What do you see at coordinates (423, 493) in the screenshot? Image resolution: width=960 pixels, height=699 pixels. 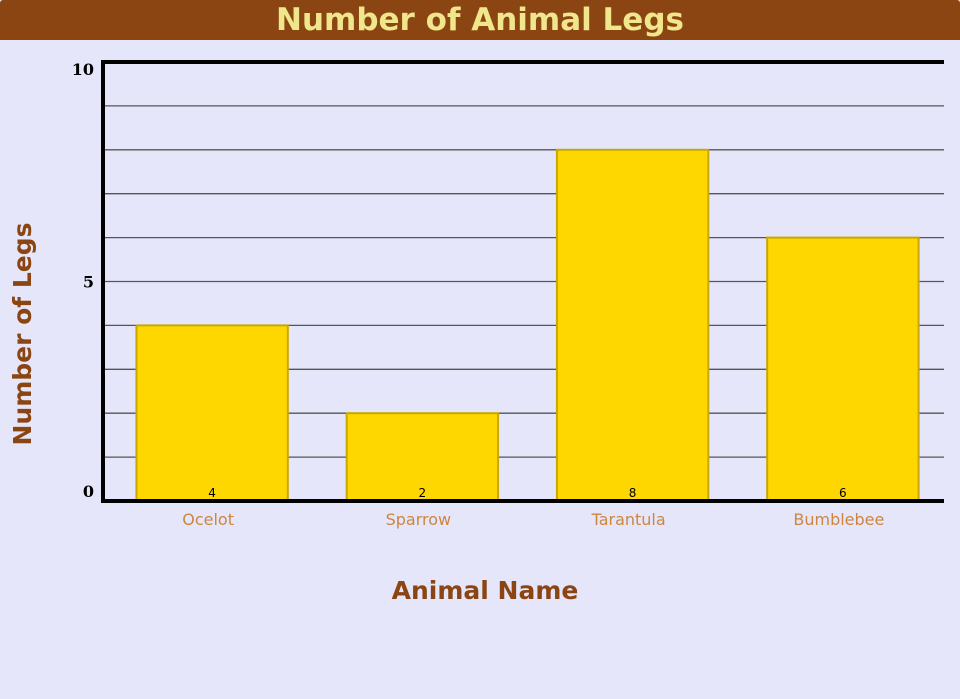 I see `data-label: 2` at bounding box center [423, 493].